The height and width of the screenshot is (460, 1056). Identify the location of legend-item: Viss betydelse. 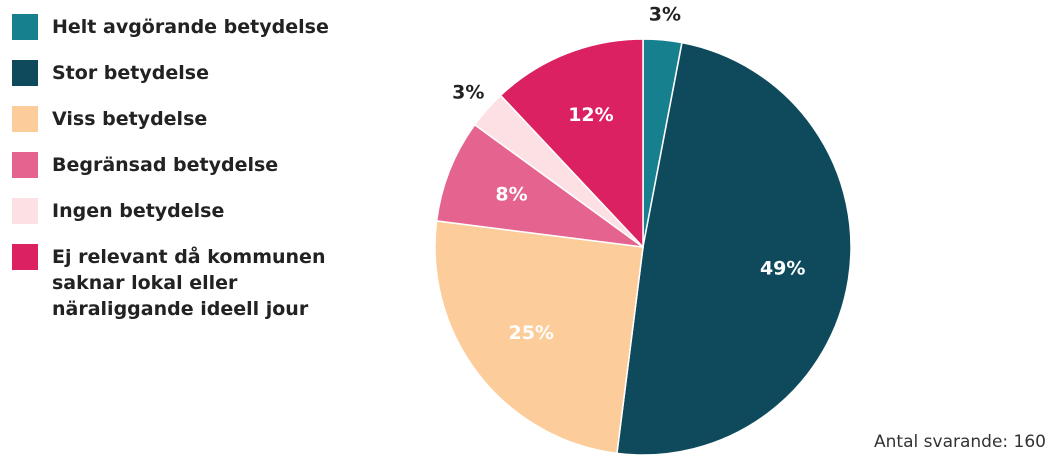
(197, 119).